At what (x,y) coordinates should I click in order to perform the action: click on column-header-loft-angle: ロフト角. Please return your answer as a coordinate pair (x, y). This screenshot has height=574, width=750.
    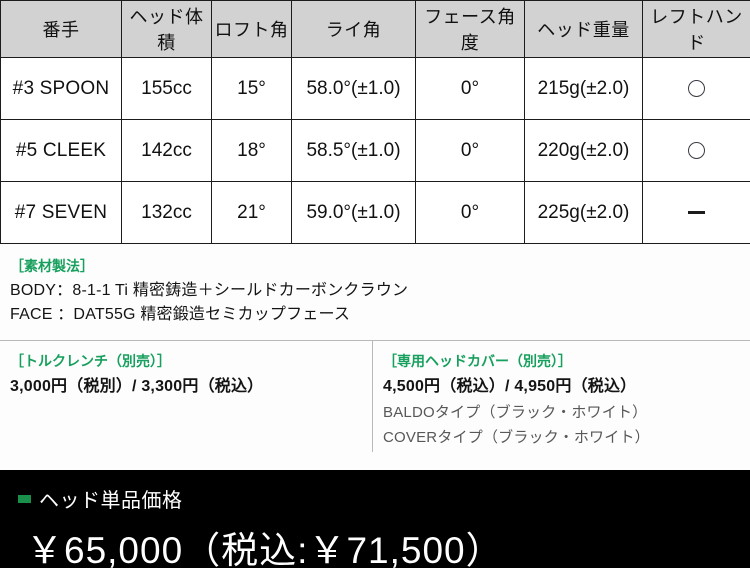
    Looking at the image, I should click on (252, 29).